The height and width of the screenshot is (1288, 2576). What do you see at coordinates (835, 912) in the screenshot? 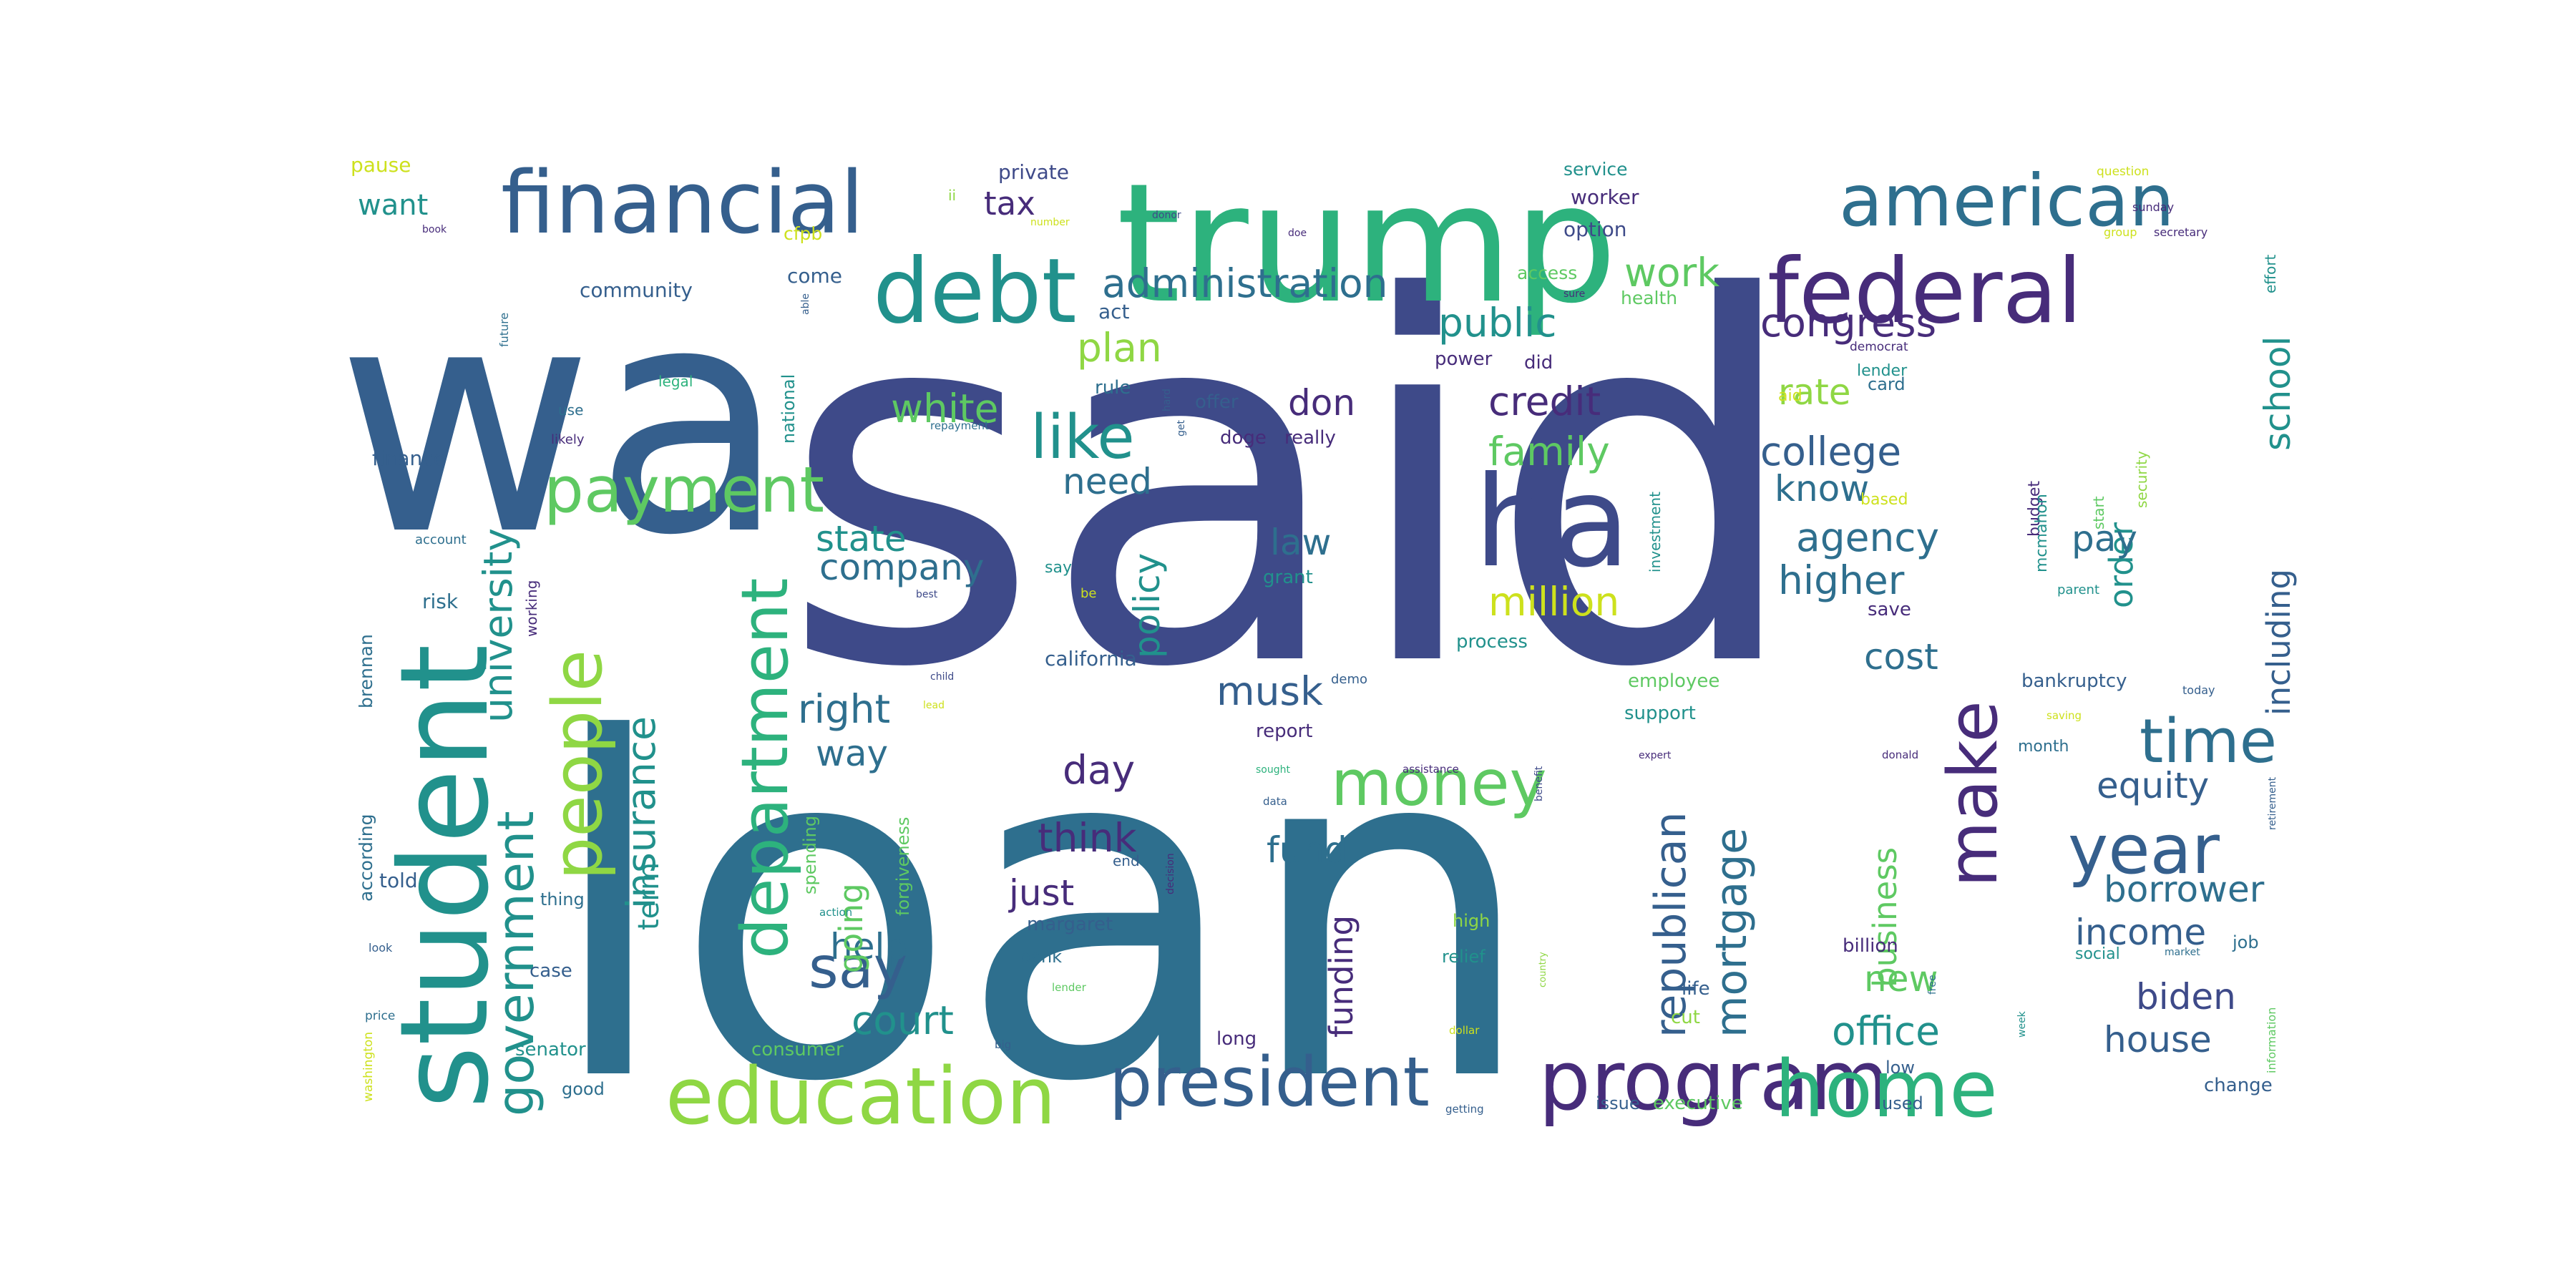
I see `word-action: action` at bounding box center [835, 912].